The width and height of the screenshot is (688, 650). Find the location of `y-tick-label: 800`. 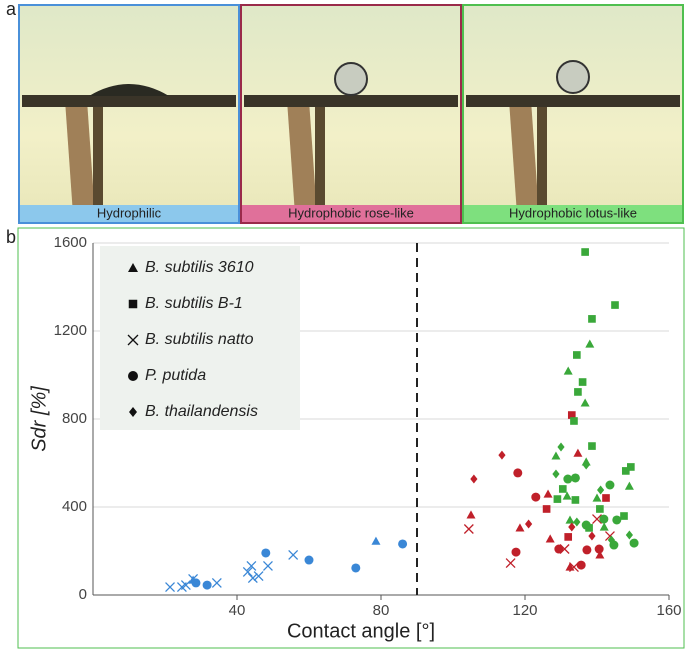

y-tick-label: 800 is located at coordinates (74, 418).